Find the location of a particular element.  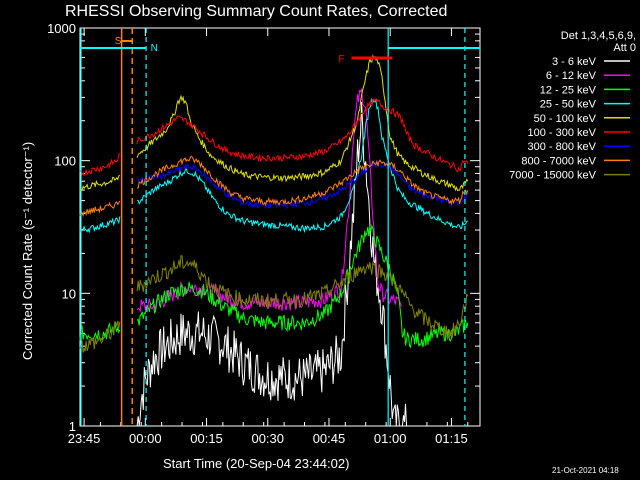

legend-header-0: Det 1,3,4,5,6,9, is located at coordinates (598, 36).